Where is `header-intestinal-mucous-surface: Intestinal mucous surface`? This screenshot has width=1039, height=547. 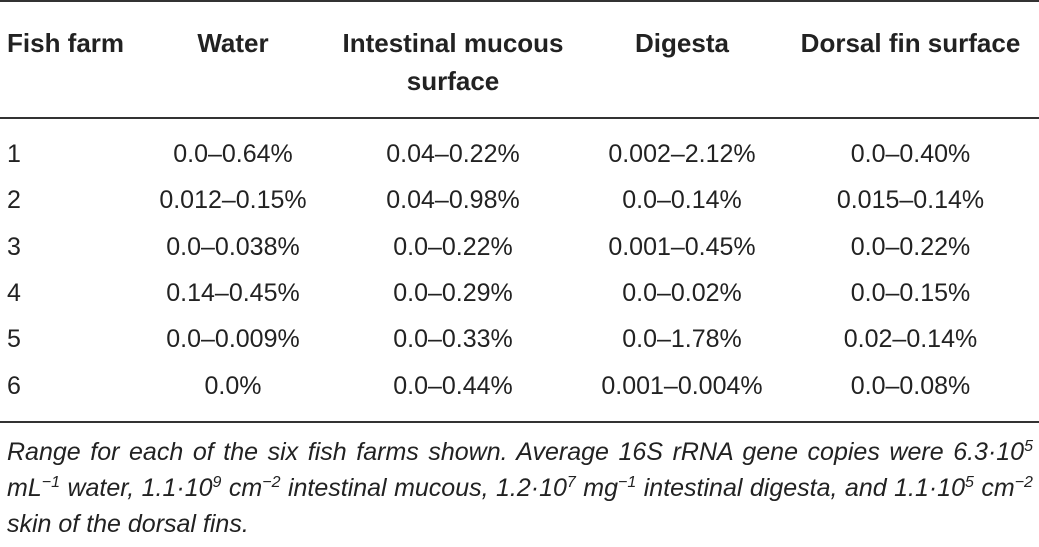 header-intestinal-mucous-surface: Intestinal mucous surface is located at coordinates (453, 62).